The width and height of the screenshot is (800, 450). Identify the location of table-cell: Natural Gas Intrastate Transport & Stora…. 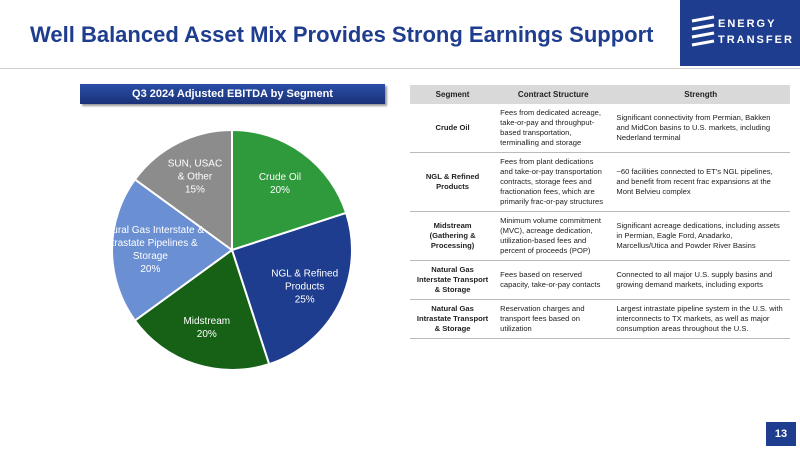
(453, 319).